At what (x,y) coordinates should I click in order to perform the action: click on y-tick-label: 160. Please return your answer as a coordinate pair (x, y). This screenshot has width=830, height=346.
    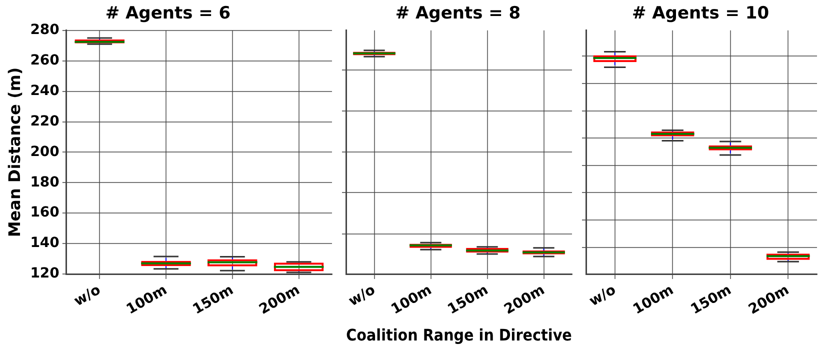
    Looking at the image, I should click on (45, 212).